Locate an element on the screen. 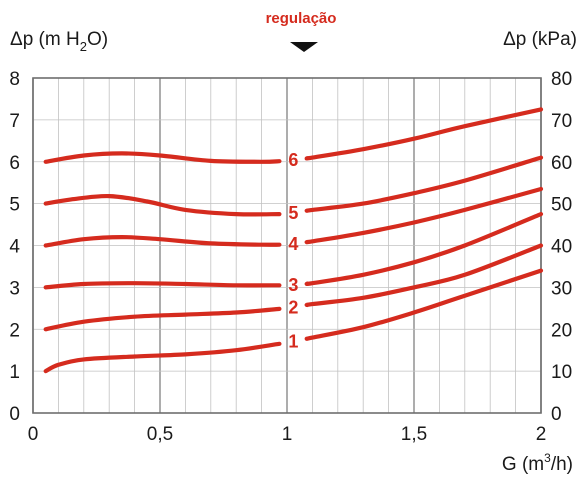 This screenshot has width=581, height=481. x-tick-label: 1,5 is located at coordinates (414, 434).